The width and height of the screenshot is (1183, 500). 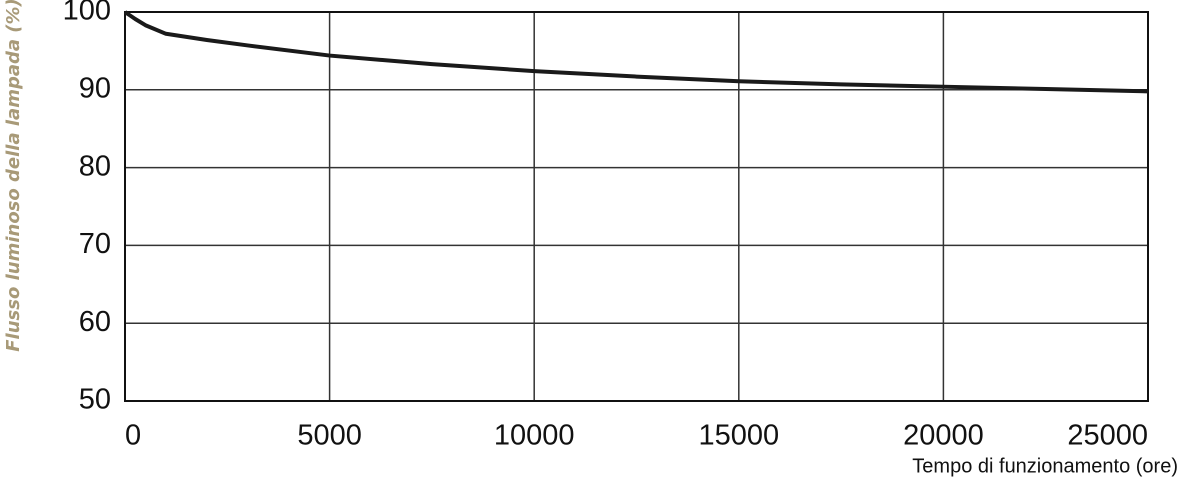 I want to click on y-tick-label: 70, so click(x=95, y=244).